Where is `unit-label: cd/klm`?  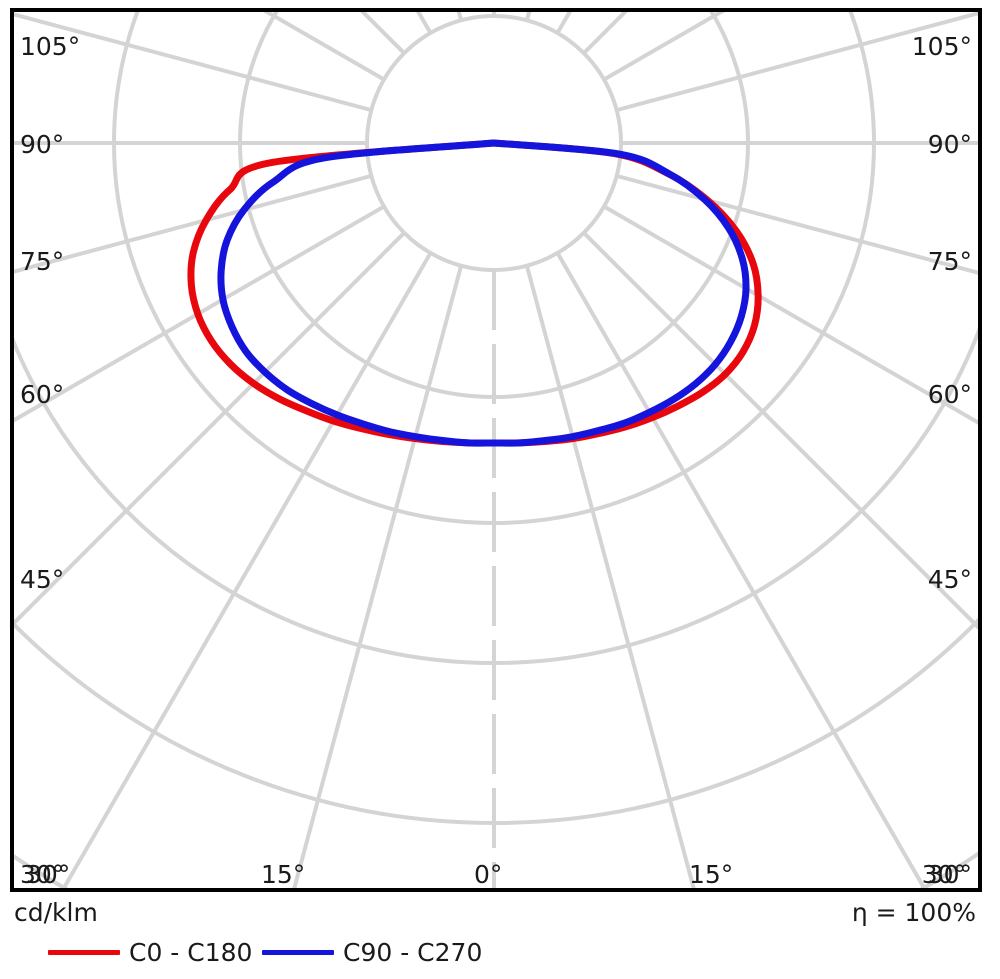 unit-label: cd/klm is located at coordinates (56, 912).